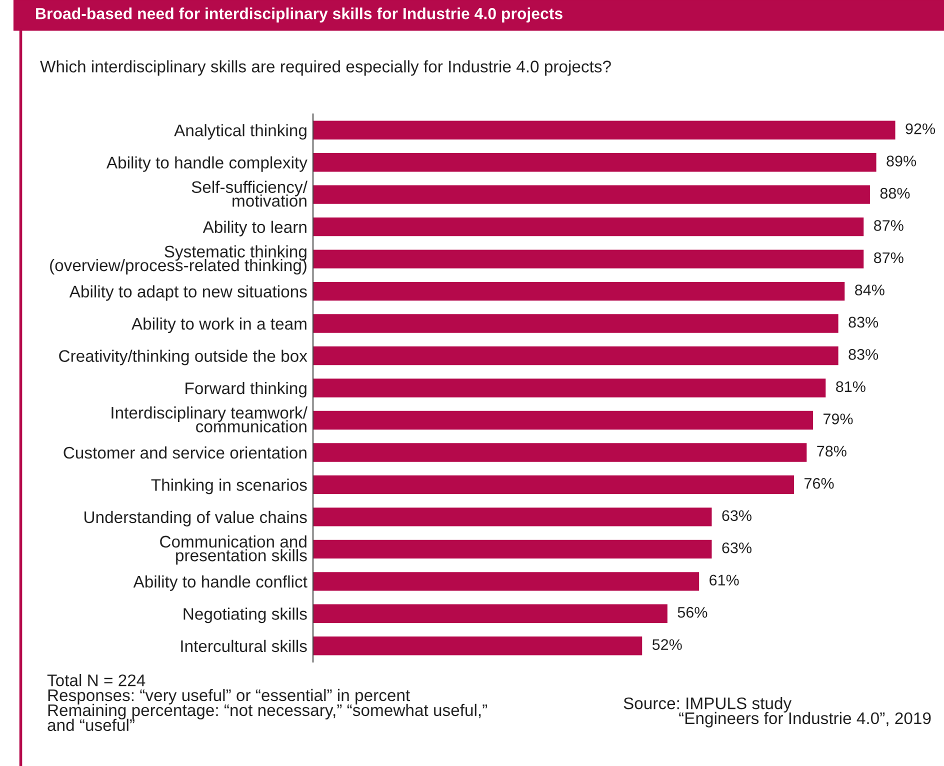  Describe the element at coordinates (246, 390) in the screenshot. I see `y-tick-label: Forward thinking` at that location.